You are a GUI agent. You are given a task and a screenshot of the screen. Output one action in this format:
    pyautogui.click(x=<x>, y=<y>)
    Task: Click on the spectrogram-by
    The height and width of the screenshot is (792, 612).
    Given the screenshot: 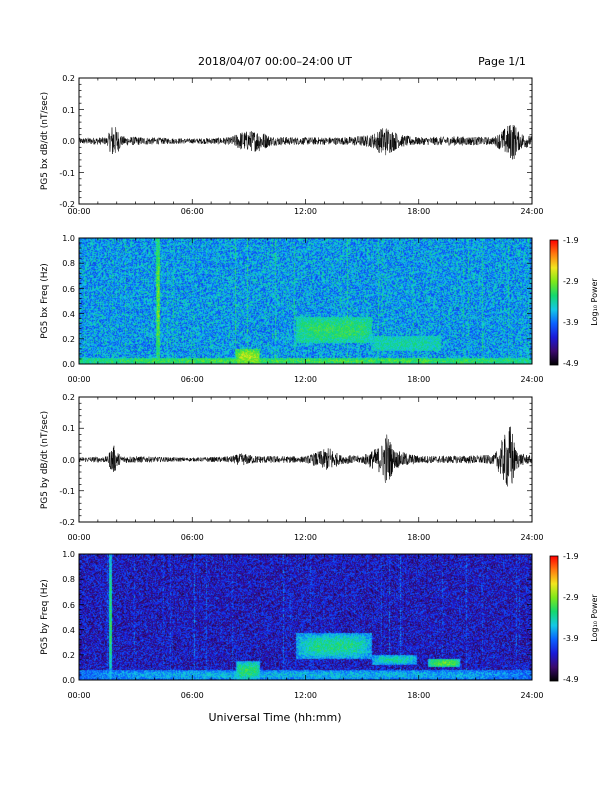 What is the action you would take?
    pyautogui.click(x=305, y=617)
    